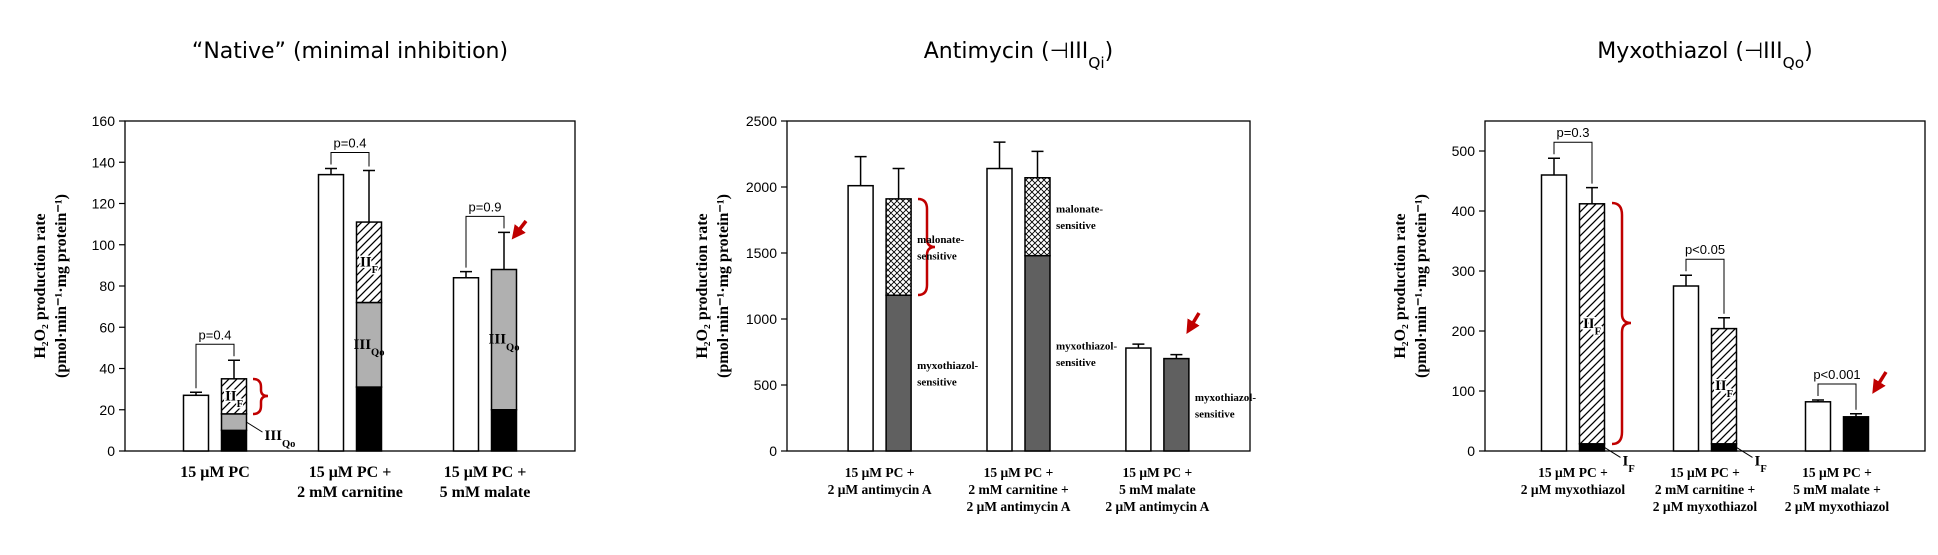  I want to click on chart-title: “Native” (minimal inhibition), so click(350, 51).